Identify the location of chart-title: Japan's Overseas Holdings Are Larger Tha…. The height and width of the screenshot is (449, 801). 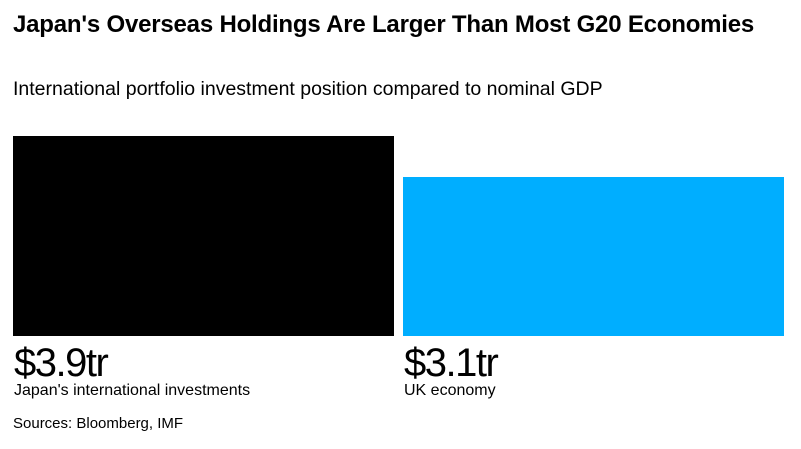
(384, 24).